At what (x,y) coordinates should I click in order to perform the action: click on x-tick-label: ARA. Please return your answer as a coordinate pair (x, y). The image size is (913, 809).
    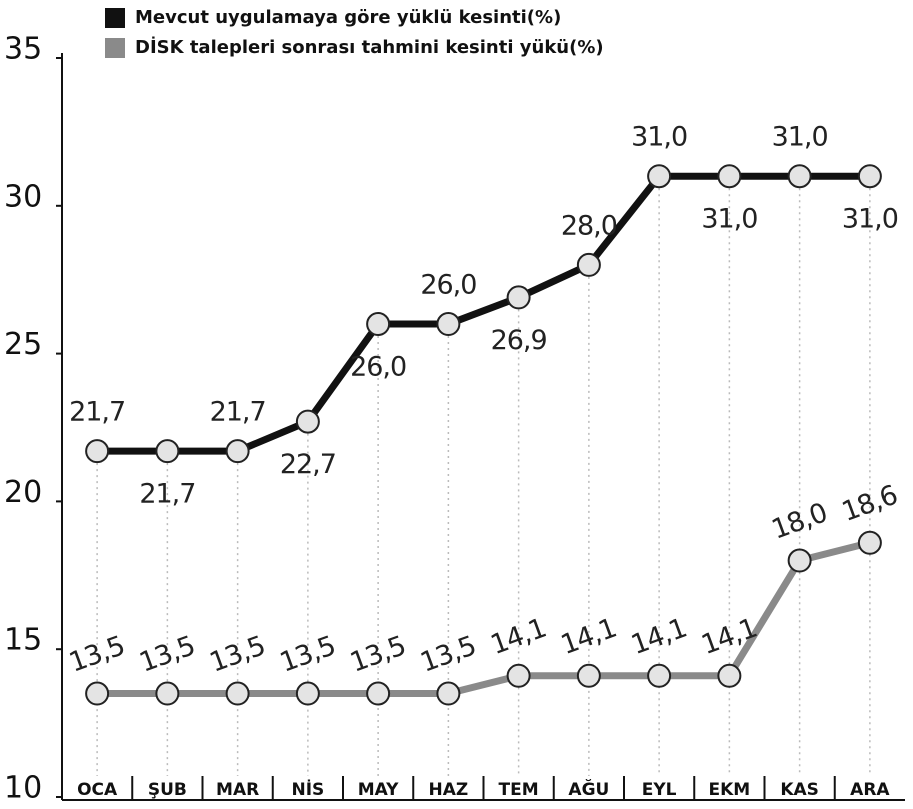
    Looking at the image, I should click on (870, 790).